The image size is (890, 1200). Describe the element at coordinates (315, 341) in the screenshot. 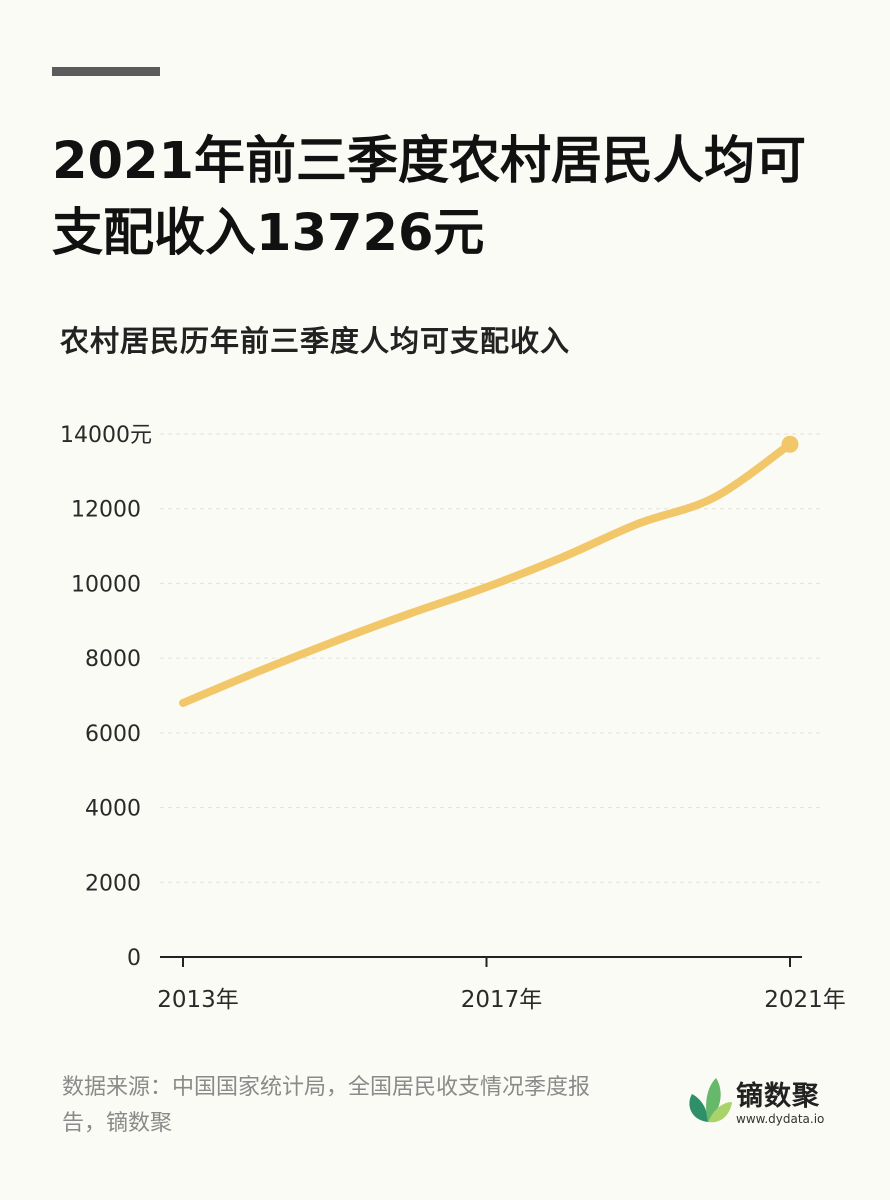

I see `chart-subtitle: 农村居民历年前三季度人均可支配收入` at that location.